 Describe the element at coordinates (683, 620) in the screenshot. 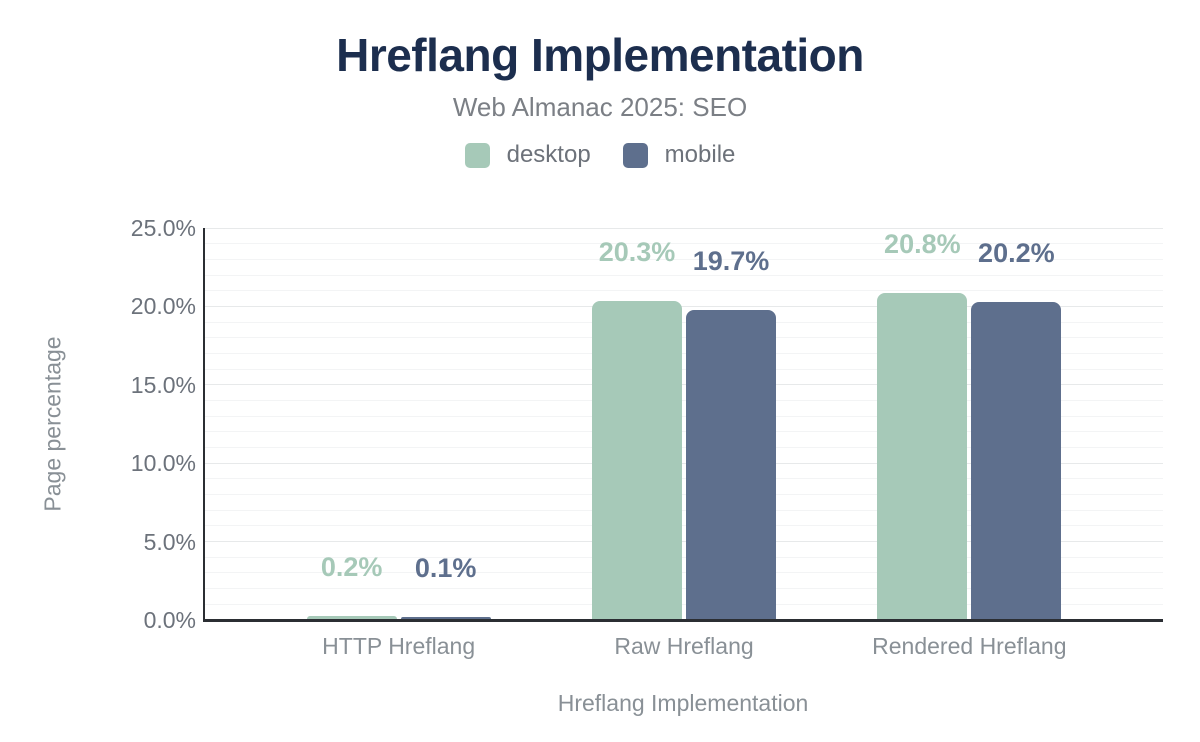

I see `x-axis-line` at that location.